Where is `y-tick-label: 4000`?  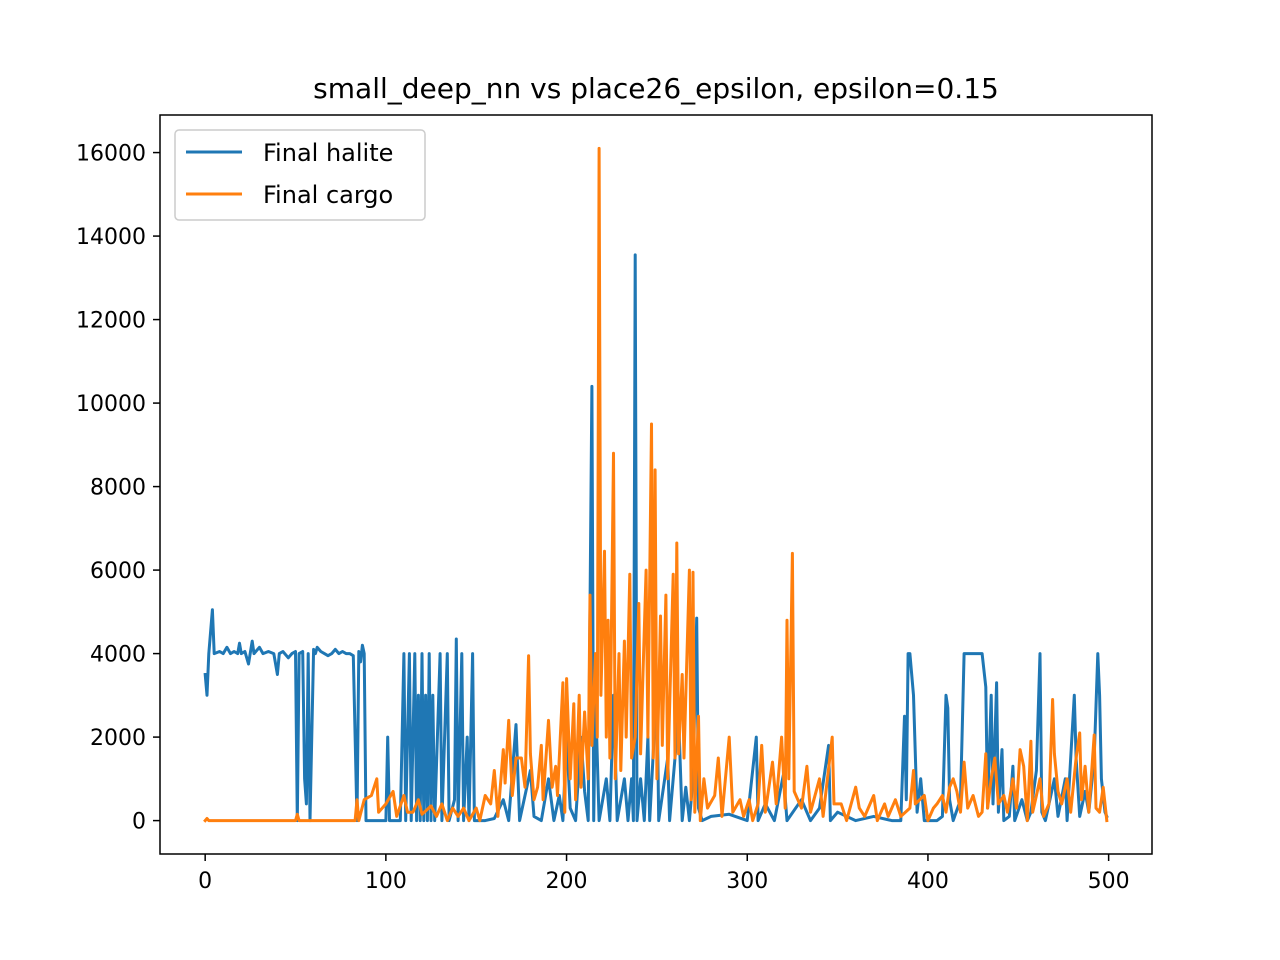
y-tick-label: 4000 is located at coordinates (118, 655).